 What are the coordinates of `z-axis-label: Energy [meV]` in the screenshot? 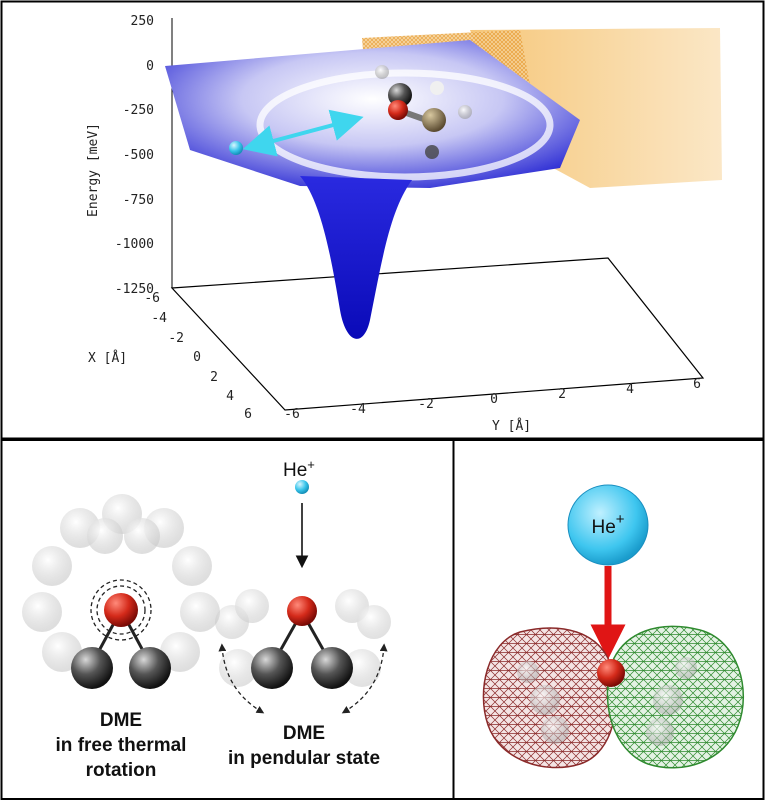 It's located at (93, 170).